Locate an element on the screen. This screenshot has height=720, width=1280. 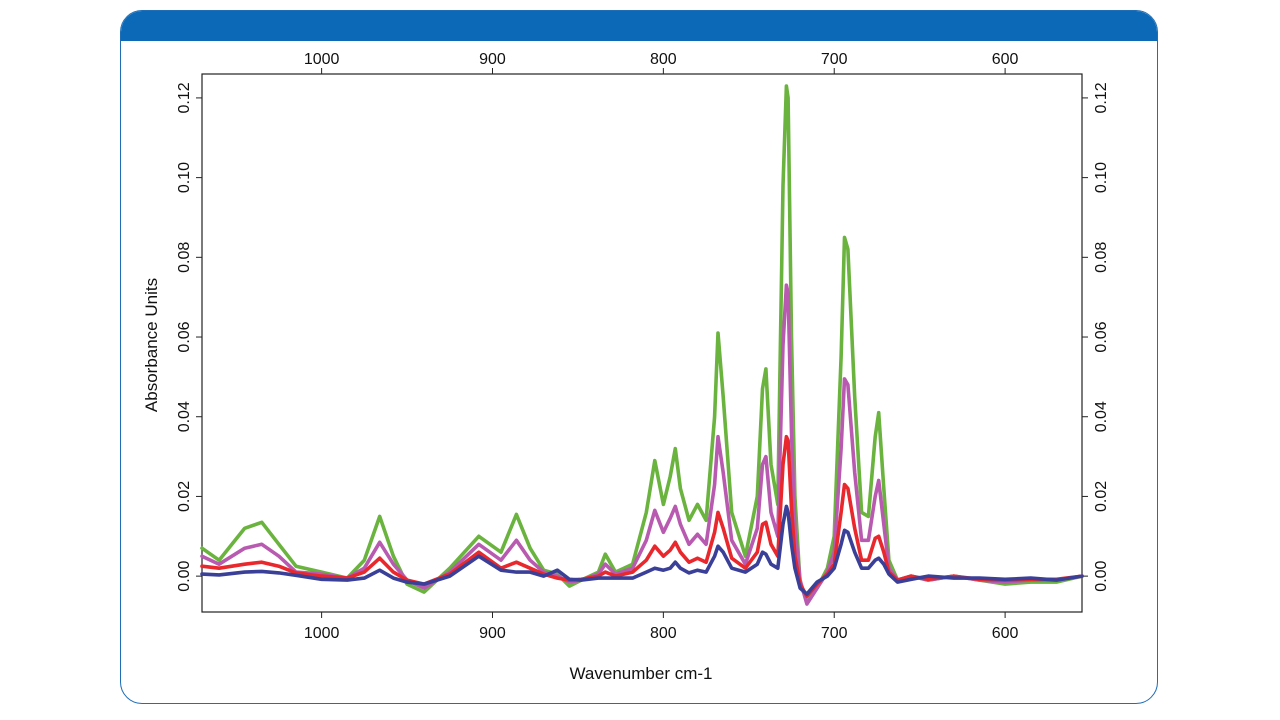
y-tick-label-left: 0.12 is located at coordinates (184, 97).